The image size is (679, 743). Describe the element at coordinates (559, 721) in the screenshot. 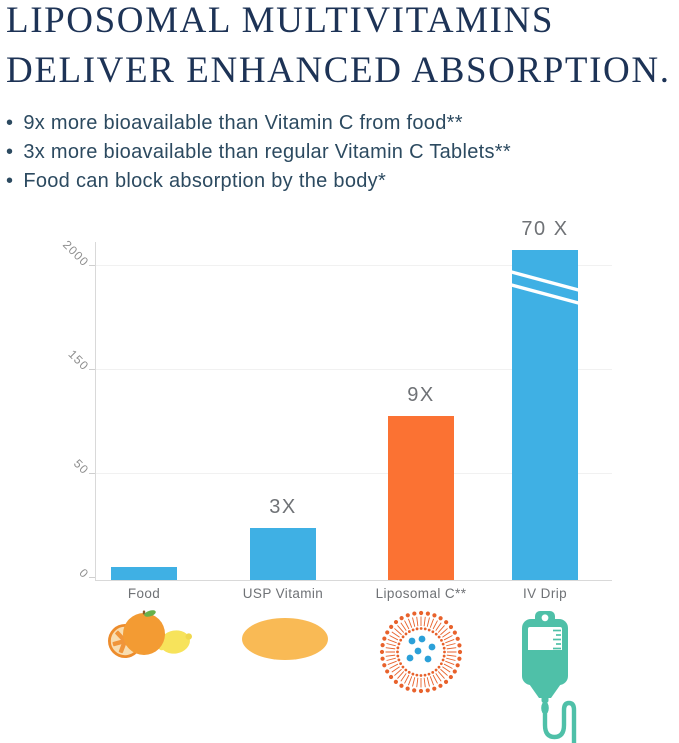

I see `iv-tube` at that location.